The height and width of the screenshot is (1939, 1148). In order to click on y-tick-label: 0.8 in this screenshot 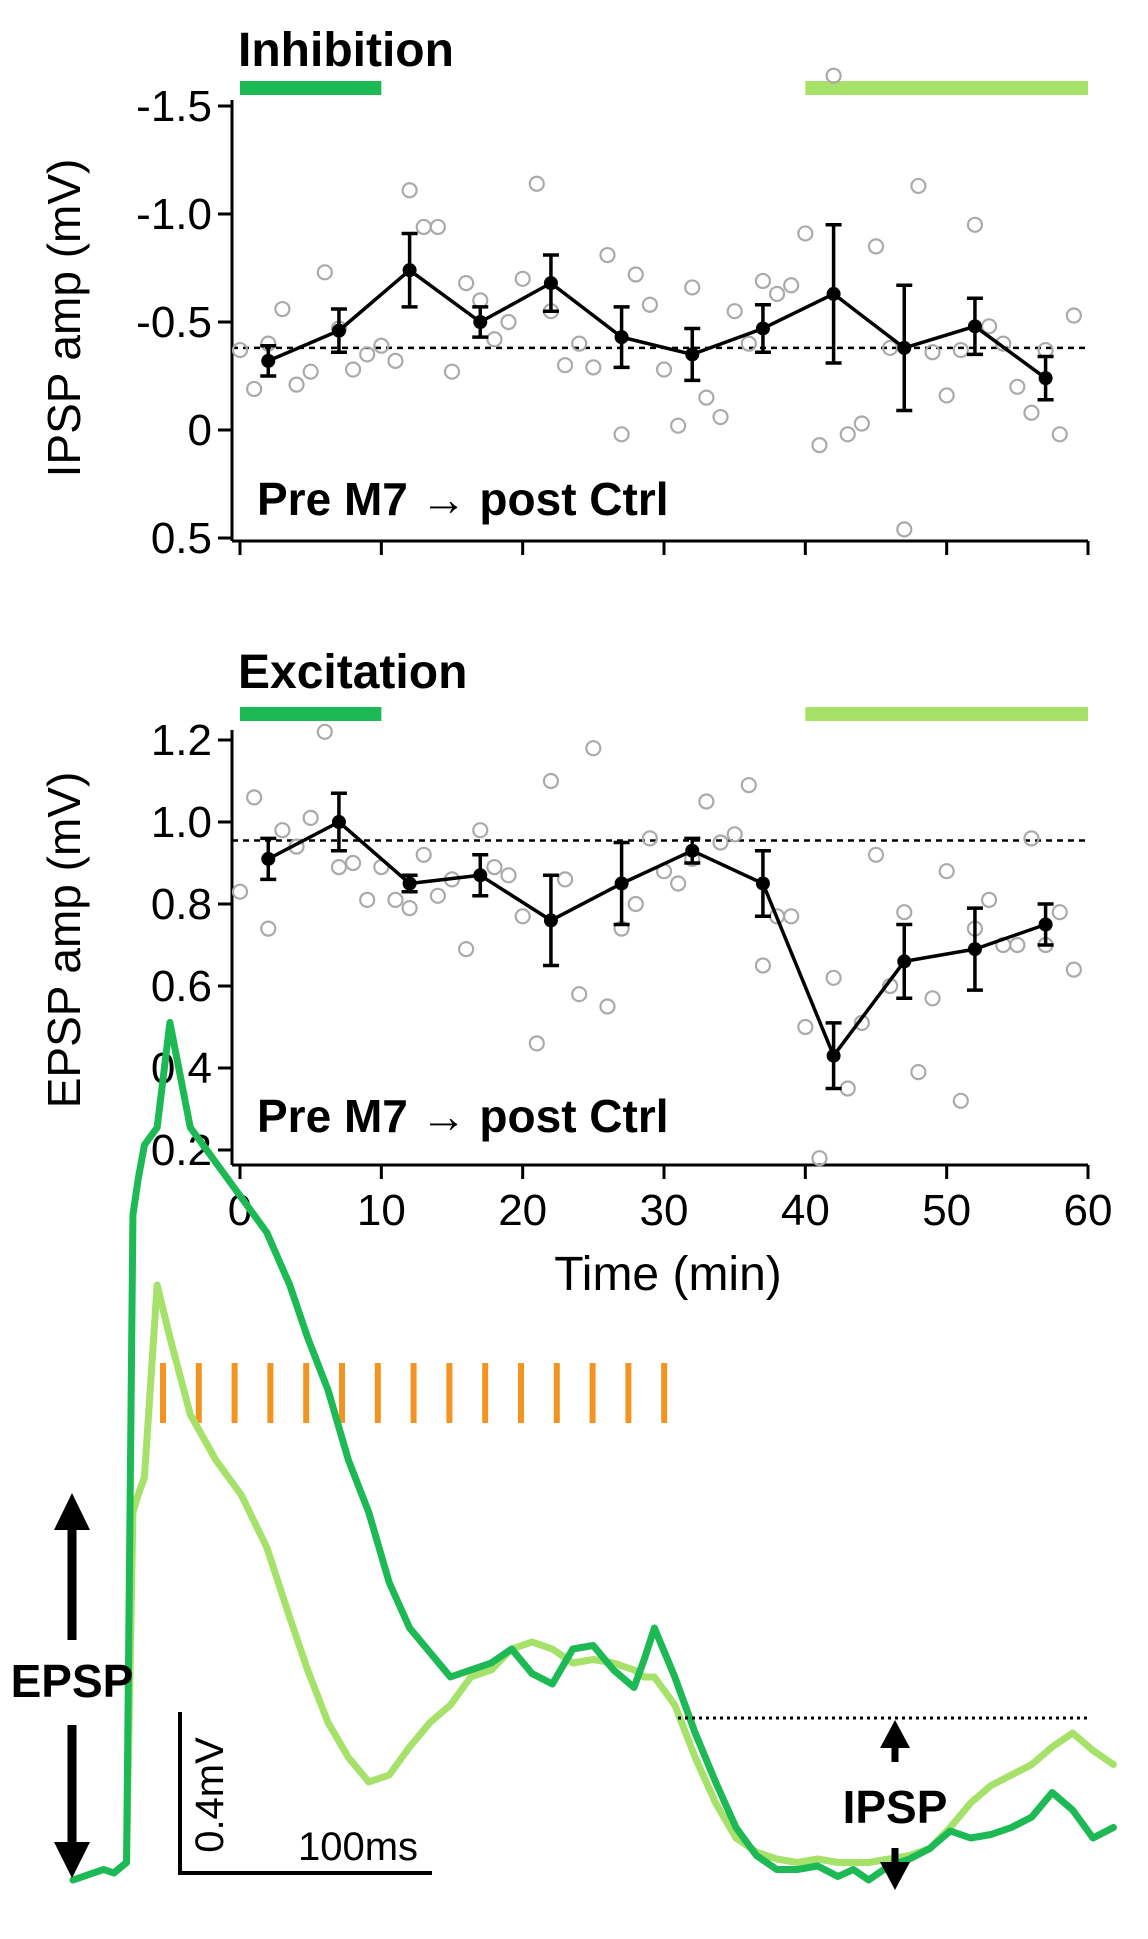, I will do `click(181, 904)`.